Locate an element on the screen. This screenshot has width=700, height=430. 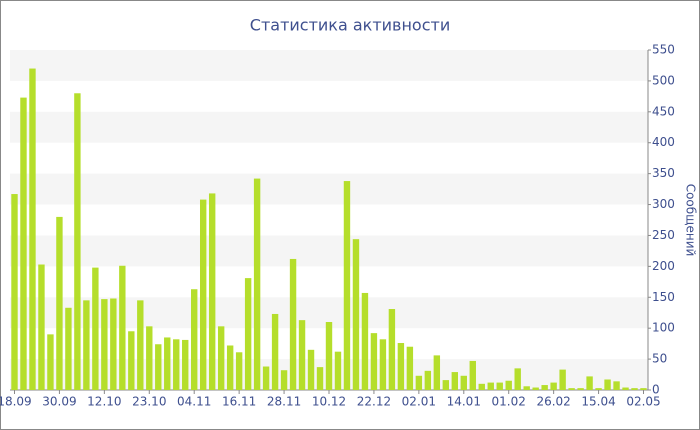
x-tick-label: 04.11 is located at coordinates (194, 402).